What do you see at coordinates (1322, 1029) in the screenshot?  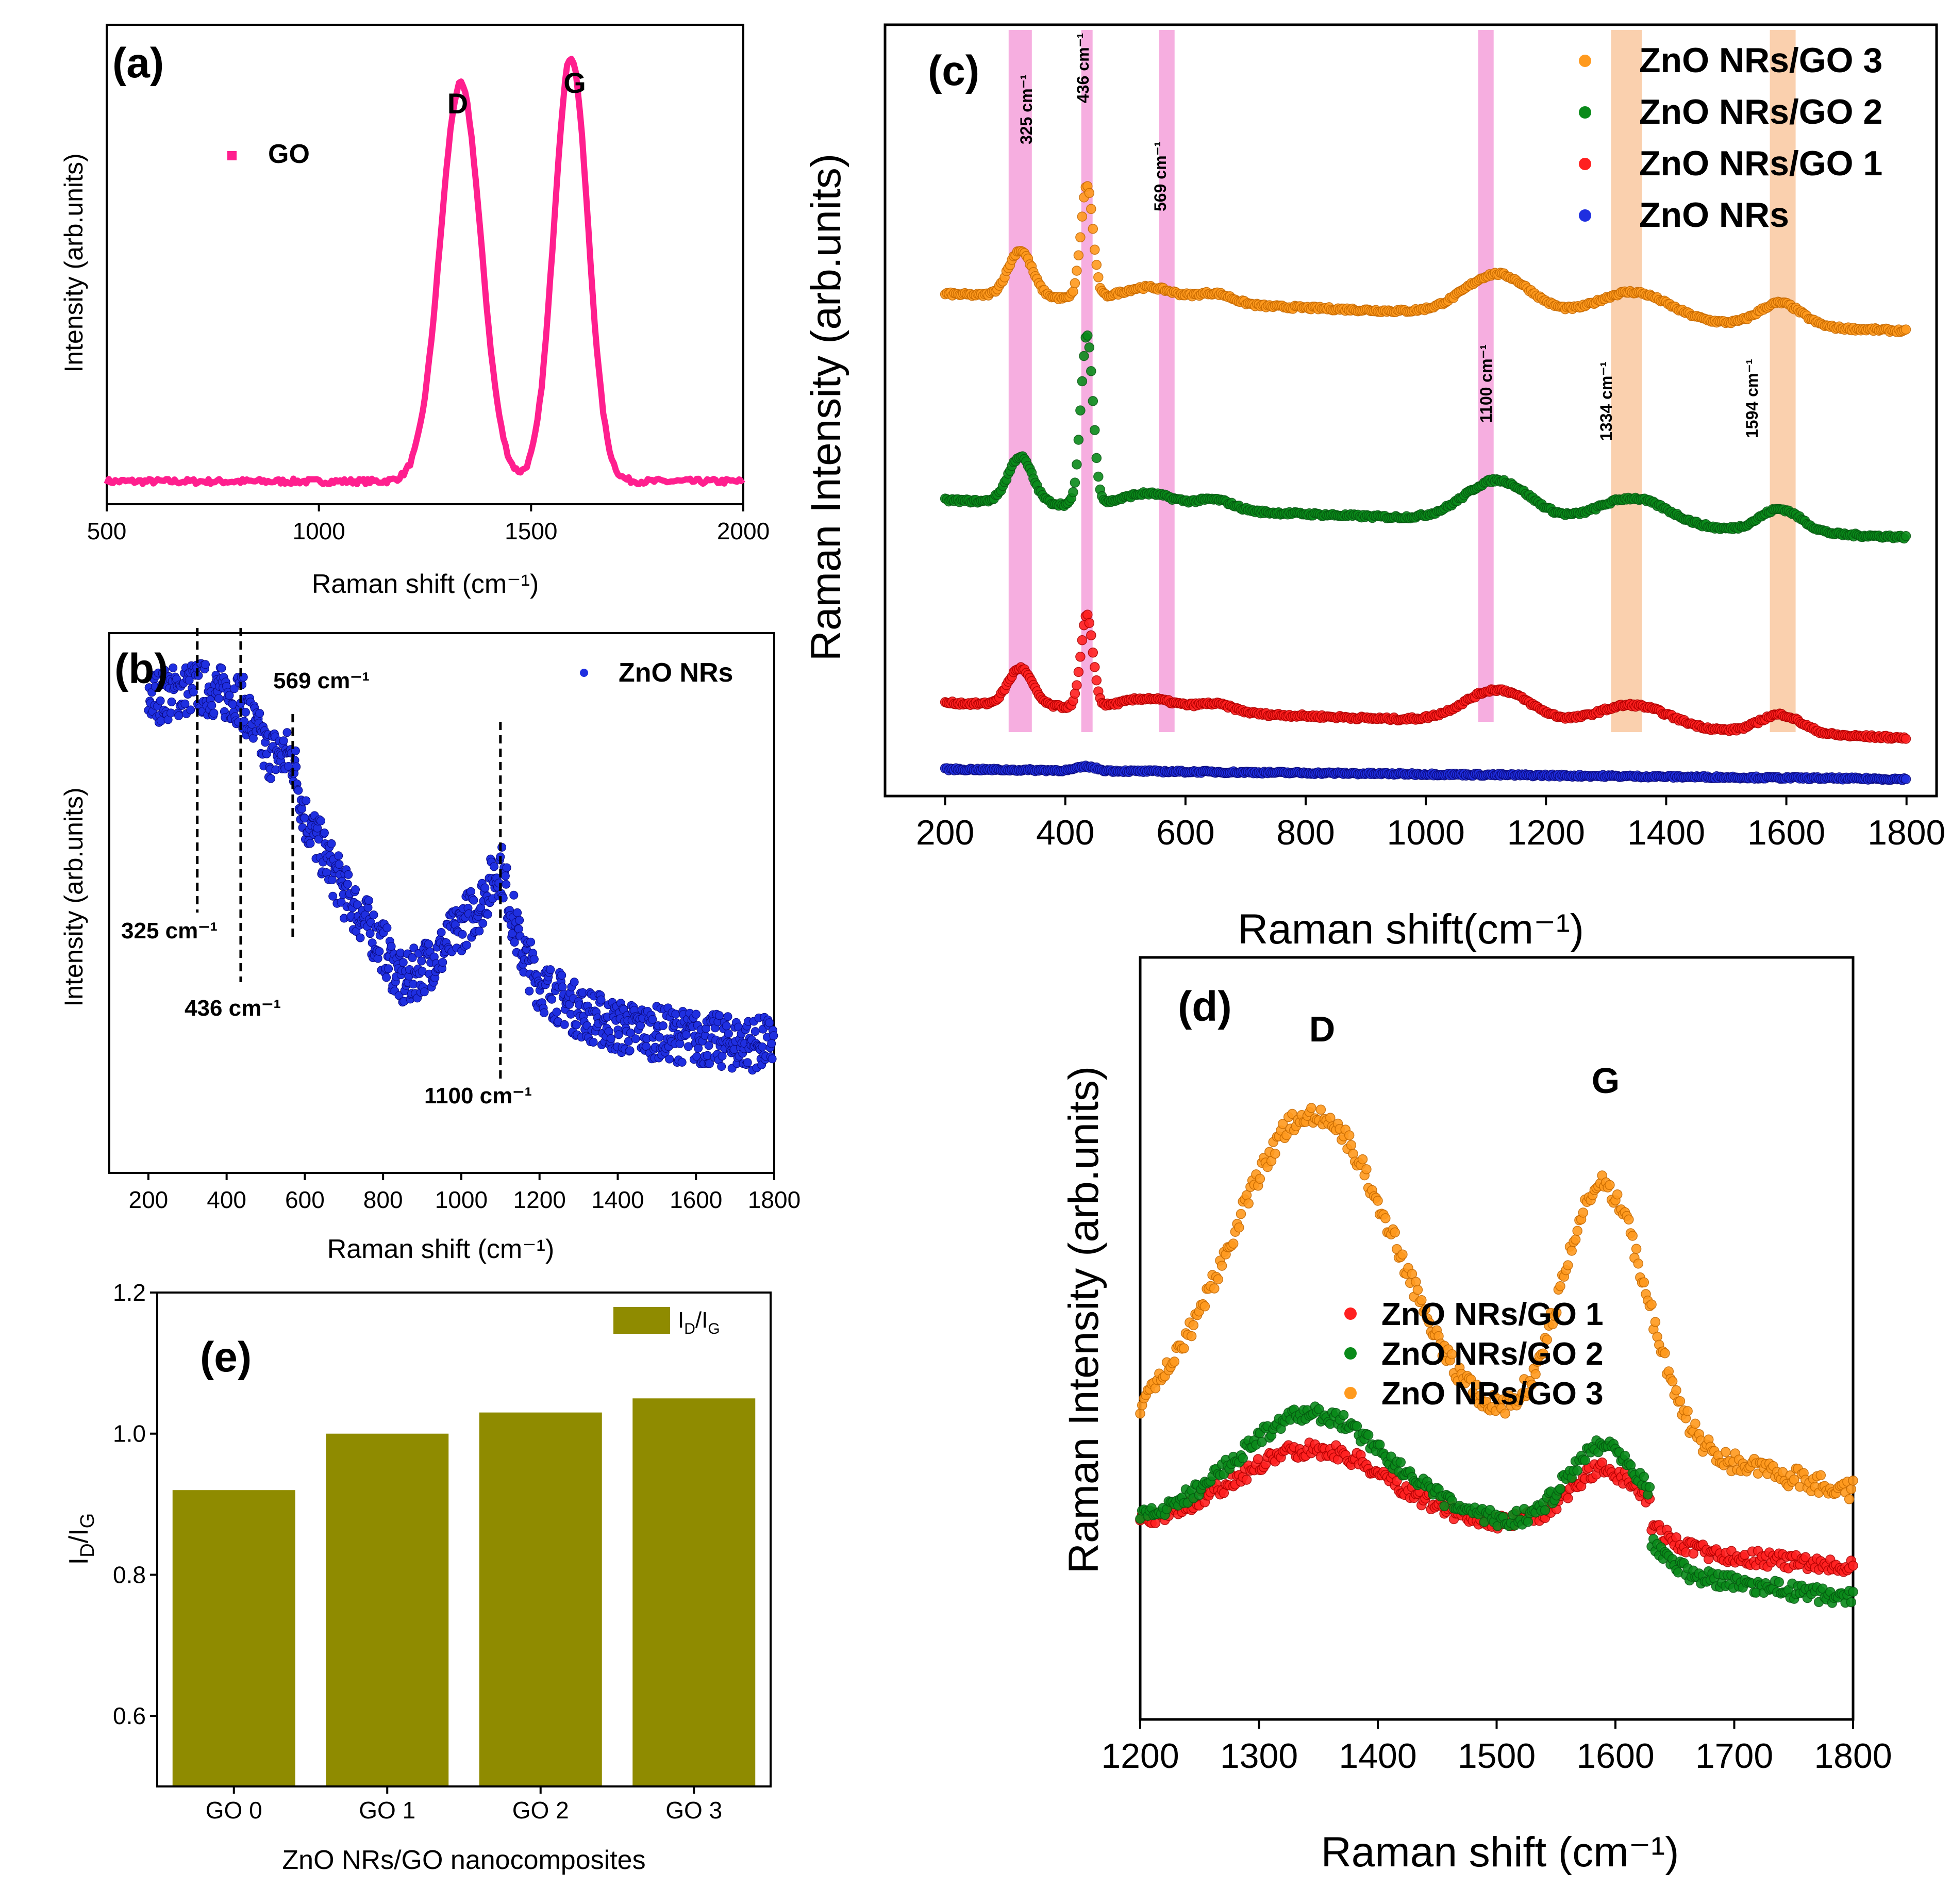 I see `panel-d-peak-d: D` at bounding box center [1322, 1029].